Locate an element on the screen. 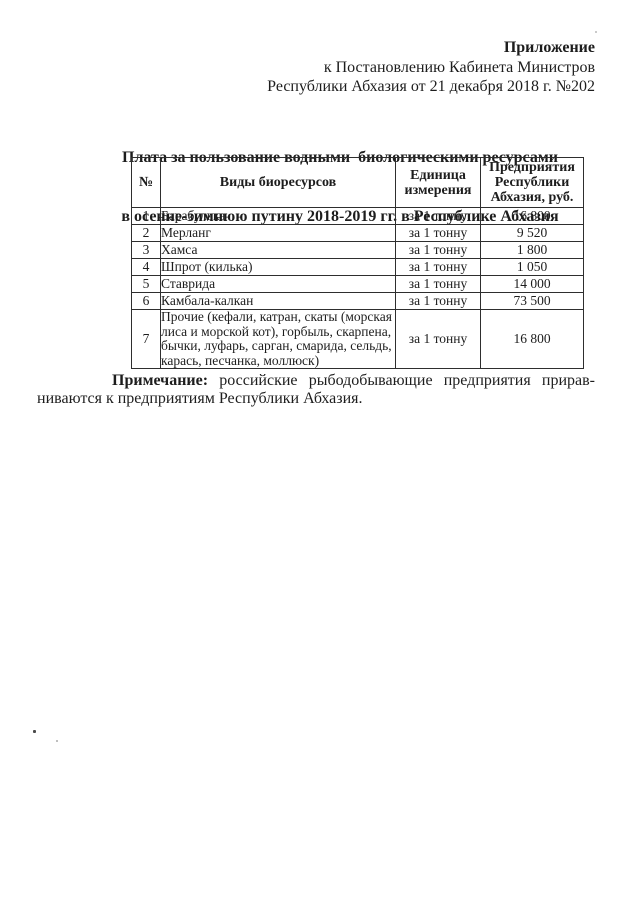 The width and height of the screenshot is (640, 905). column-header-unit: Единица измерения is located at coordinates (438, 182).